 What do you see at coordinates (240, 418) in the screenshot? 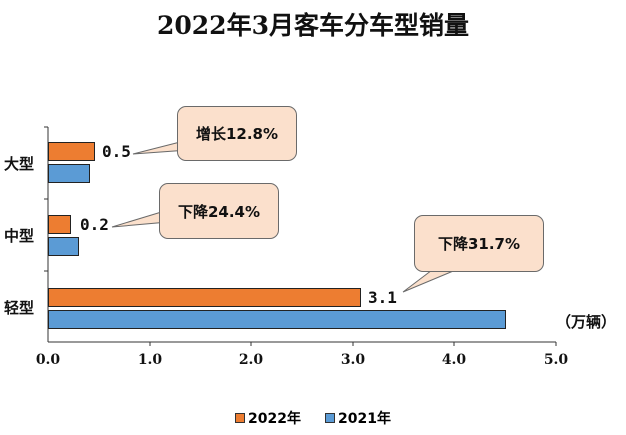
I see `legend-swatch-2022` at bounding box center [240, 418].